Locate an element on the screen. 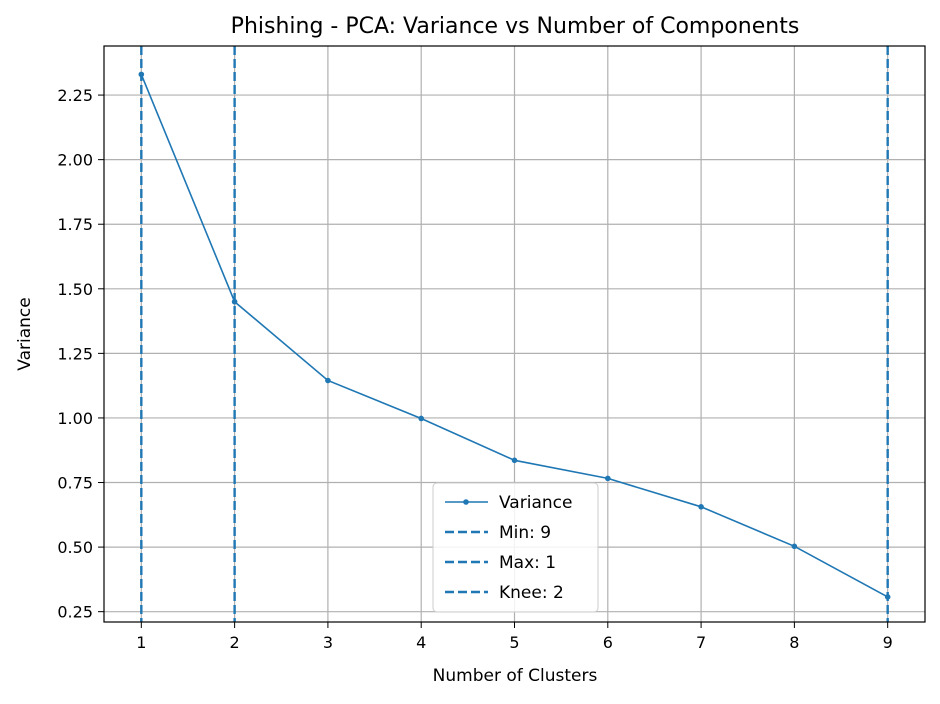  x-tick-label: 4 is located at coordinates (421, 642).